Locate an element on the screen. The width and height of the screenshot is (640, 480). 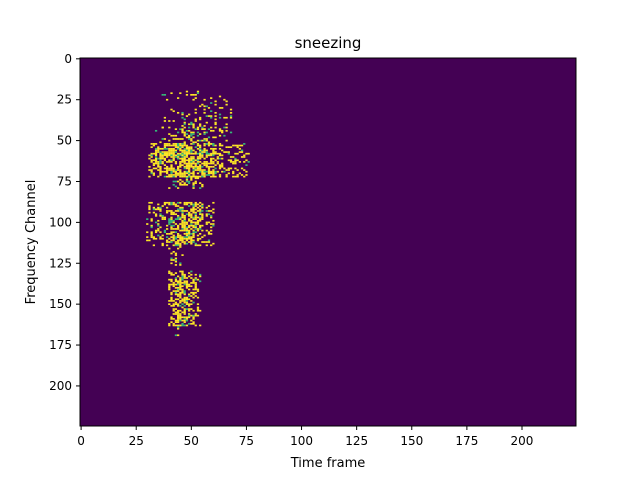
x-axis: 0 25 50 75 100 125 150 175 200 is located at coordinates (305, 437).